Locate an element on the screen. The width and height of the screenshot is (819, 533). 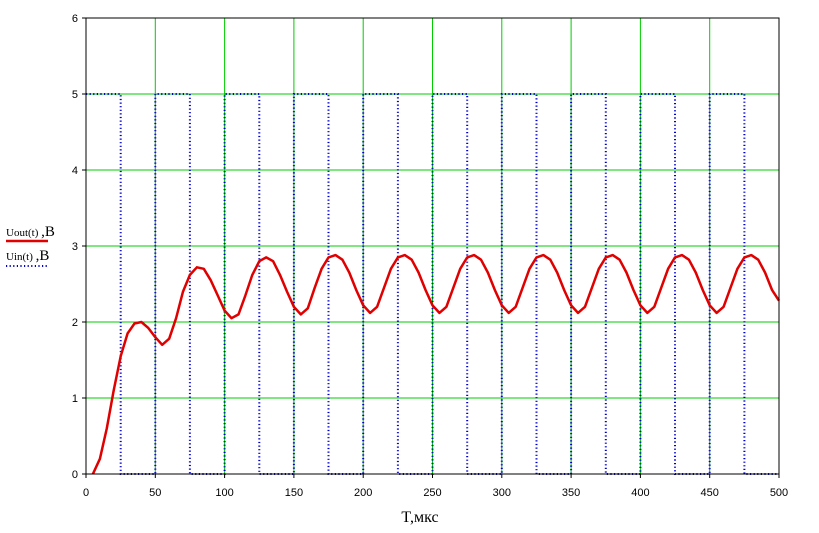
x-axis-label: T,мкс is located at coordinates (419, 517).